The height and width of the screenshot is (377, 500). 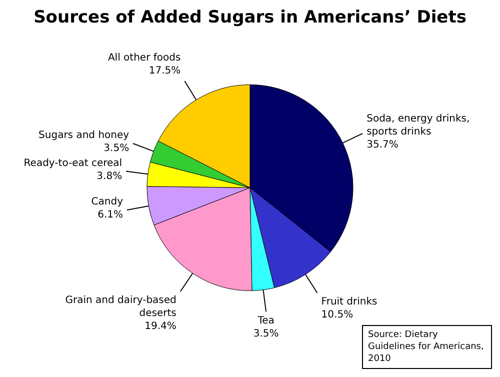 What do you see at coordinates (144, 58) in the screenshot?
I see `slice-label: All other foods` at bounding box center [144, 58].